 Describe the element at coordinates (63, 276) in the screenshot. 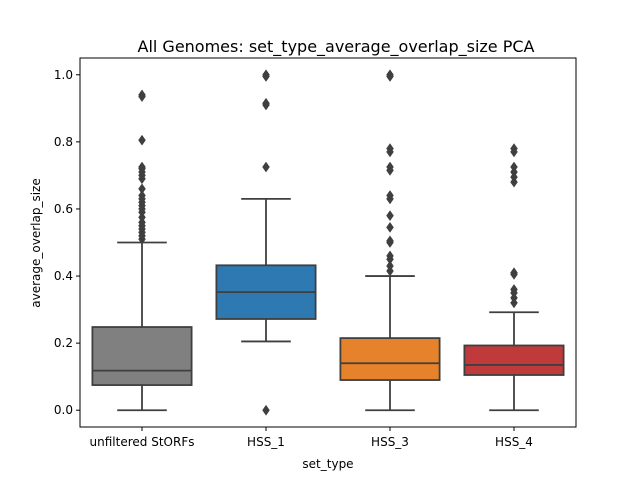

I see `y-tick-label: 0.4` at that location.